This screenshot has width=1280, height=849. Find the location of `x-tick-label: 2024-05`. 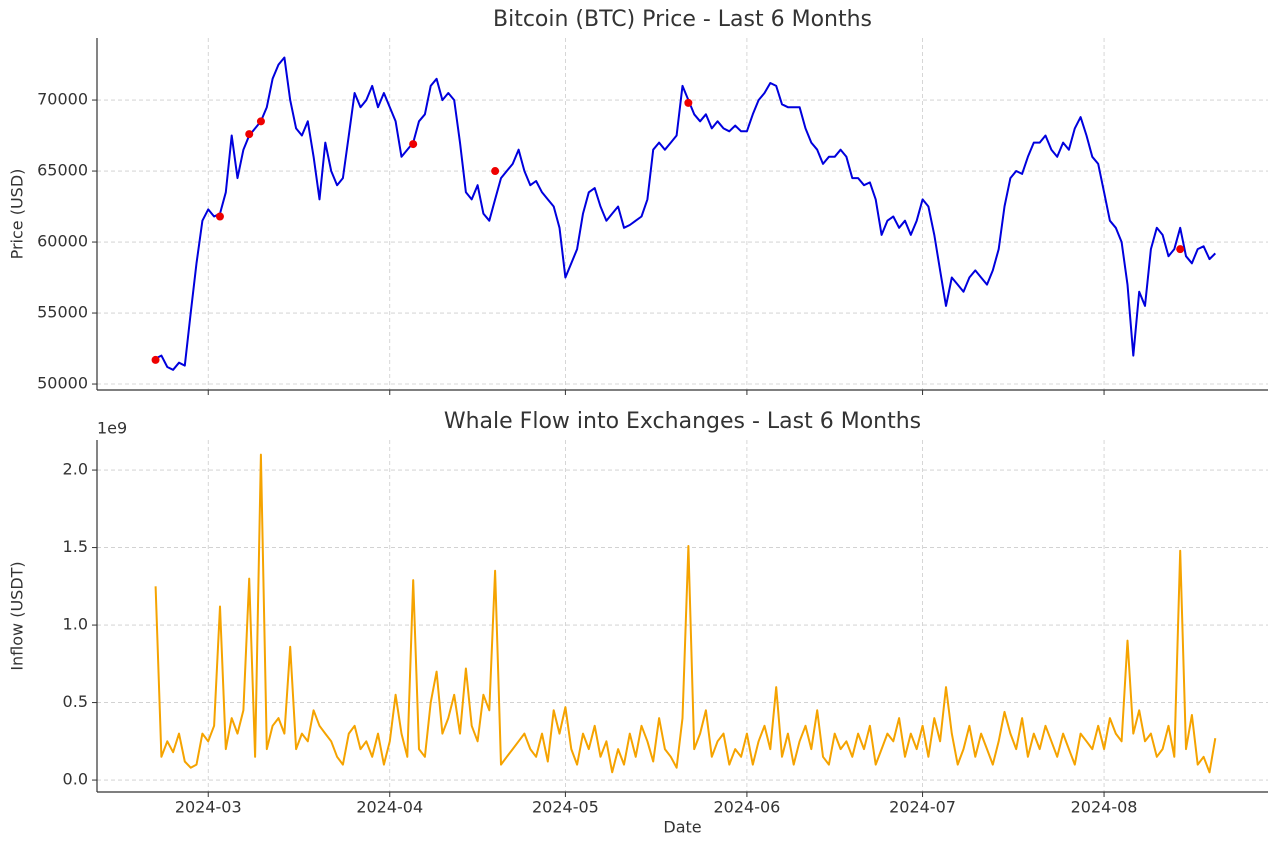

x-tick-label: 2024-05 is located at coordinates (565, 807).